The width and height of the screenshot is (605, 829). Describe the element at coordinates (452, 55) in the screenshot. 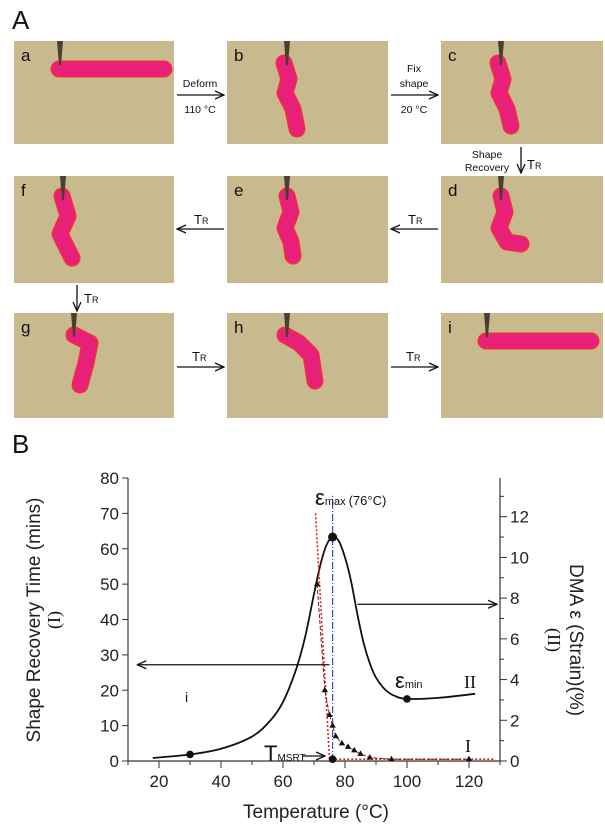

I see `photo-label: c` at that location.